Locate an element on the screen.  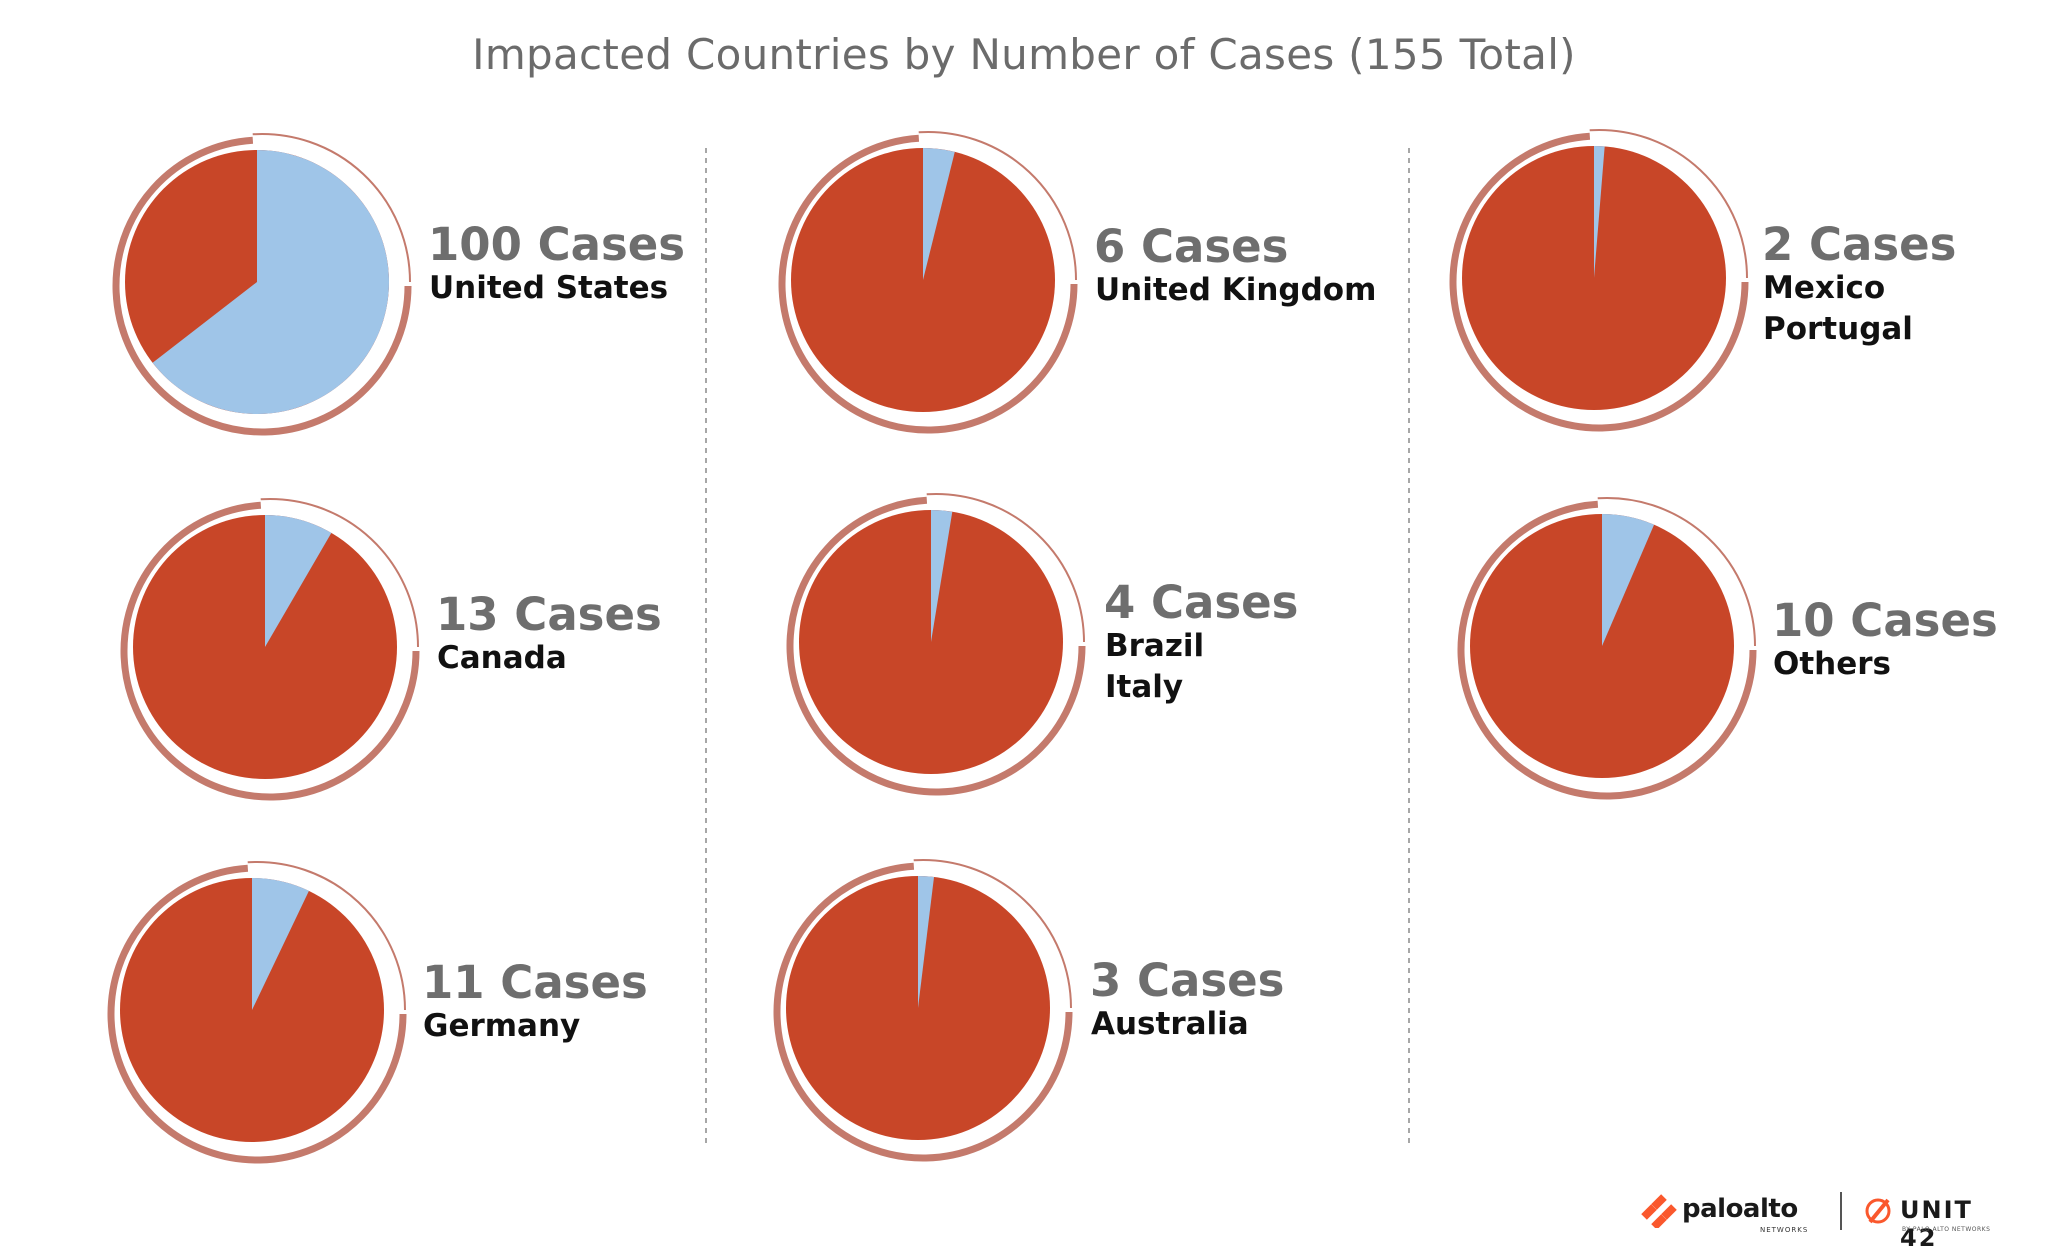
country-label: Others is located at coordinates (1832, 664).